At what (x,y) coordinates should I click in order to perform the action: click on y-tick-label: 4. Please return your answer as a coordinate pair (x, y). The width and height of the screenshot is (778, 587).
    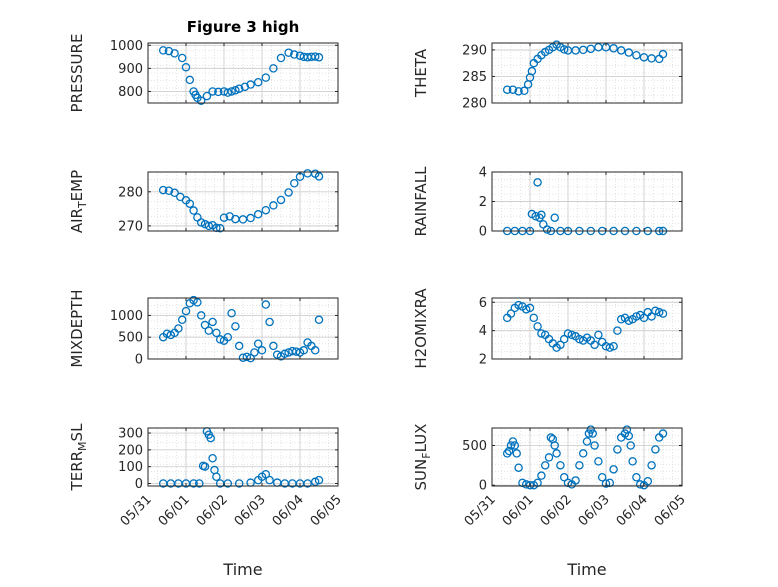
    Looking at the image, I should click on (483, 173).